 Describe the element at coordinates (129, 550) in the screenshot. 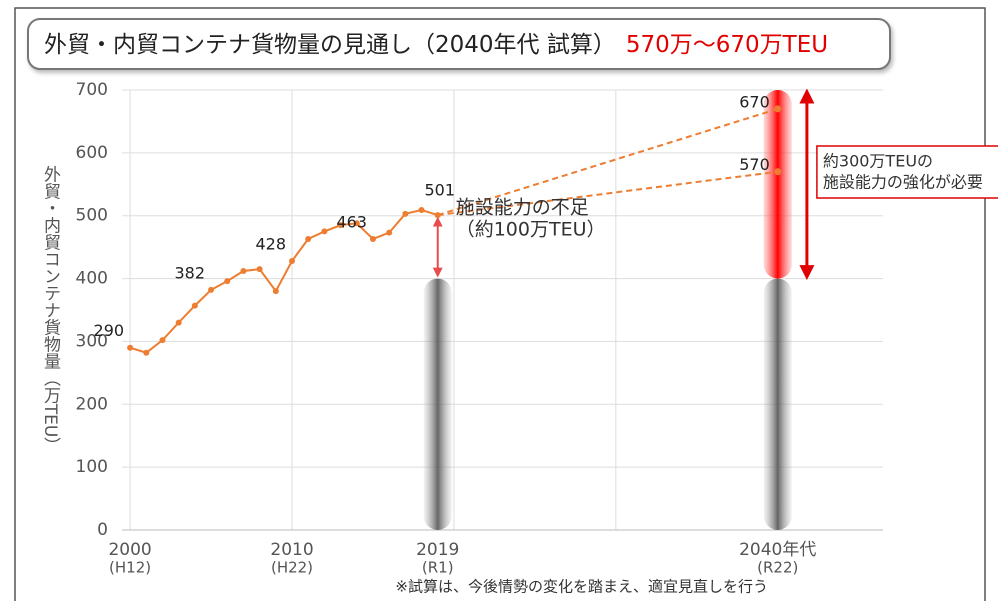

I see `x-tick-label: 2000` at that location.